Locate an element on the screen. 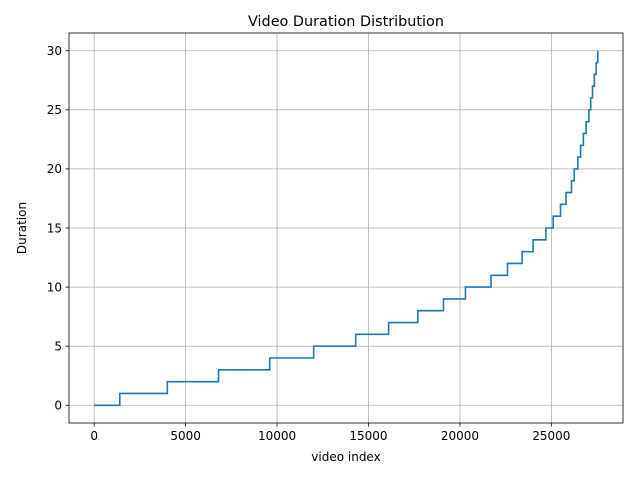  x-tick-label: 0 is located at coordinates (94, 436).